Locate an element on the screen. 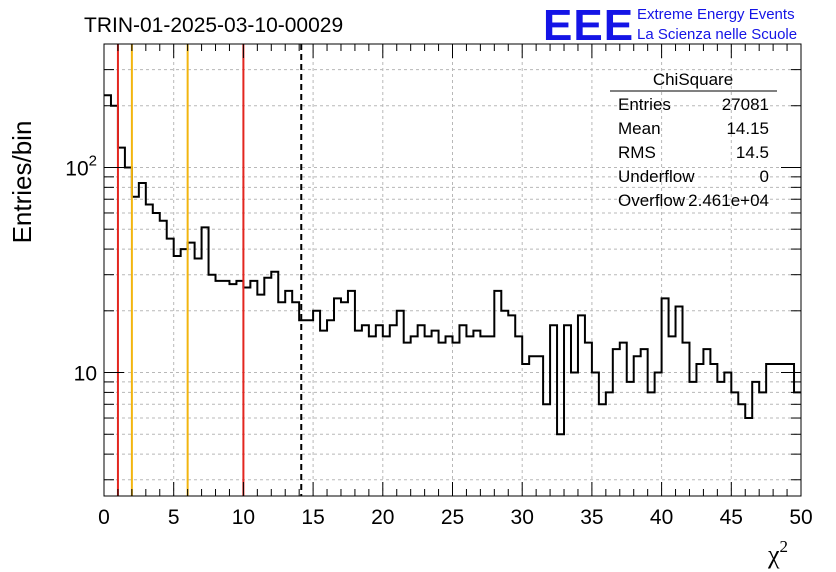 This screenshot has height=572, width=836. x-axis-label-sup: 2 is located at coordinates (784, 546).